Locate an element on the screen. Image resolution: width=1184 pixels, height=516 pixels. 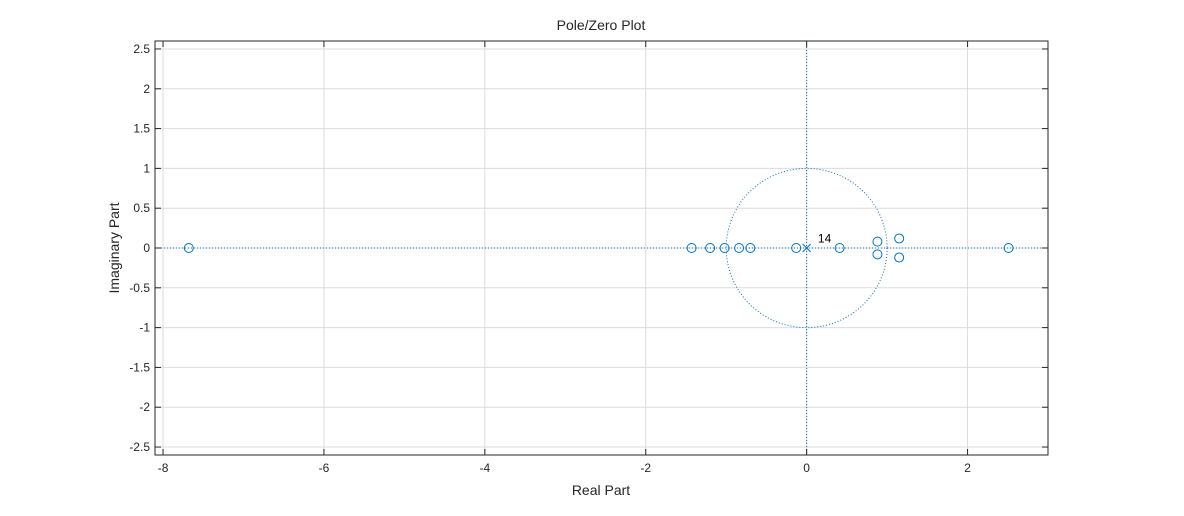
y-tick-label: 2 is located at coordinates (146, 89).